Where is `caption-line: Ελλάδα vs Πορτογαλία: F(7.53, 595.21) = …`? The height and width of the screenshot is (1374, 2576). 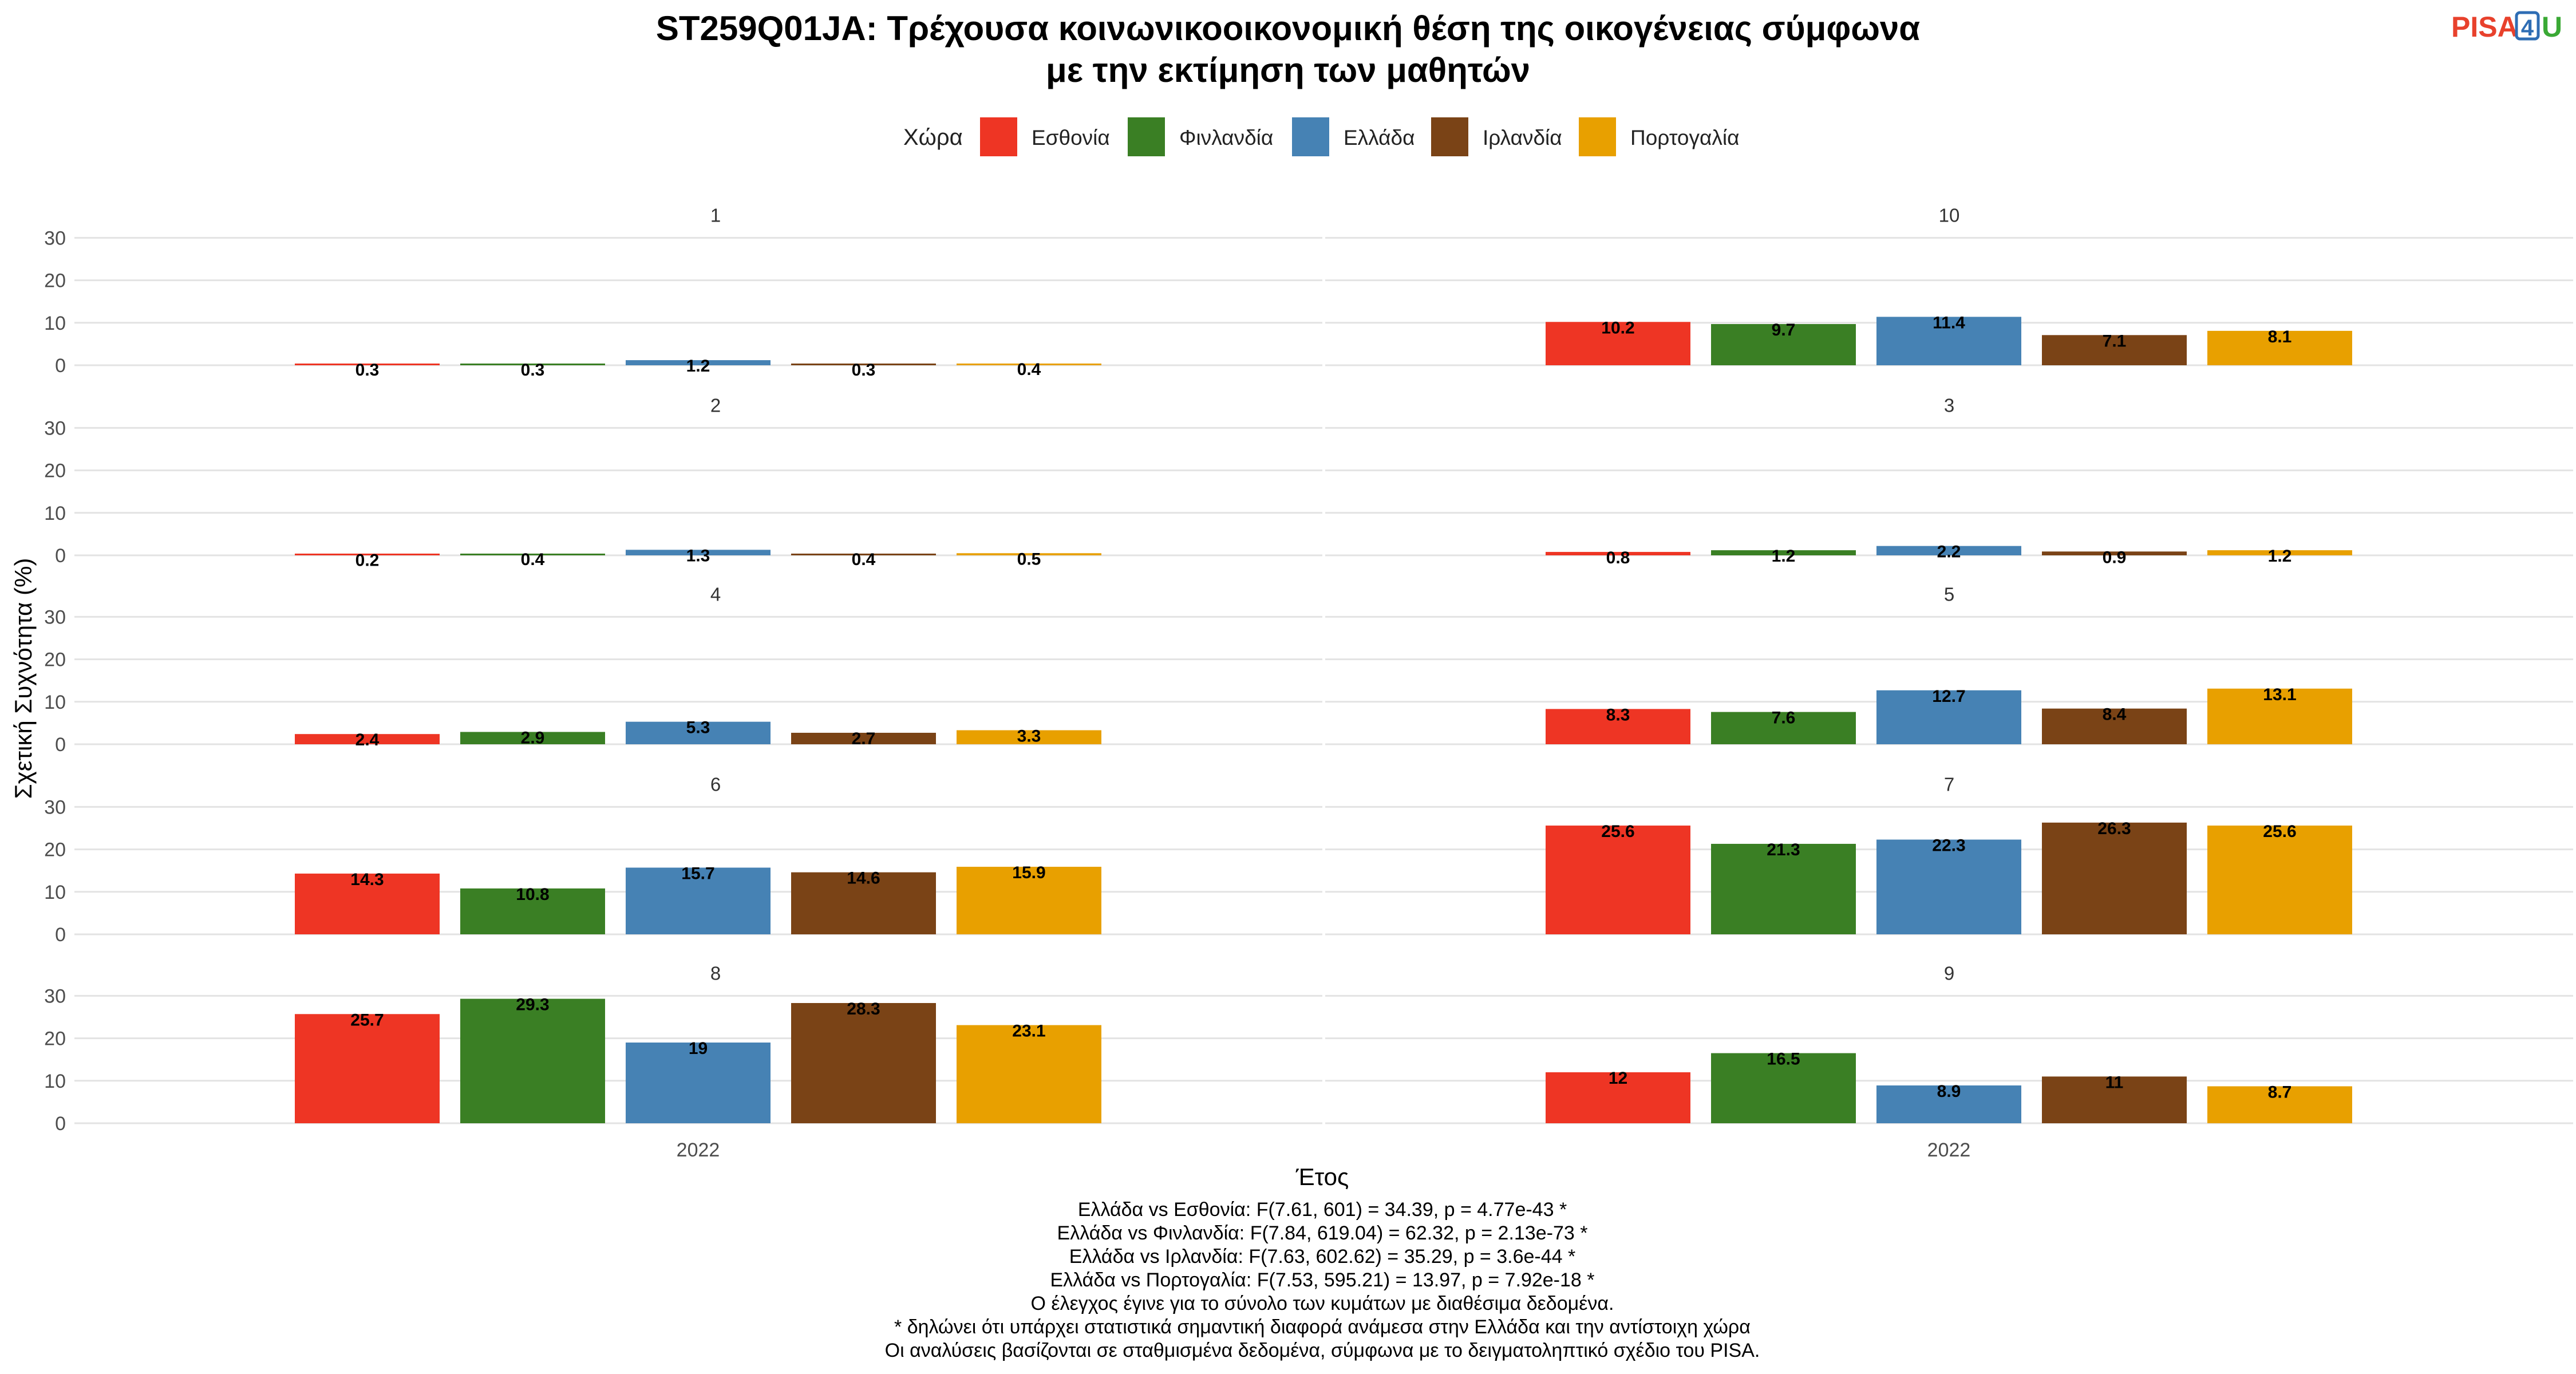 caption-line: Ελλάδα vs Πορτογαλία: F(7.53, 595.21) = … is located at coordinates (1322, 1280).